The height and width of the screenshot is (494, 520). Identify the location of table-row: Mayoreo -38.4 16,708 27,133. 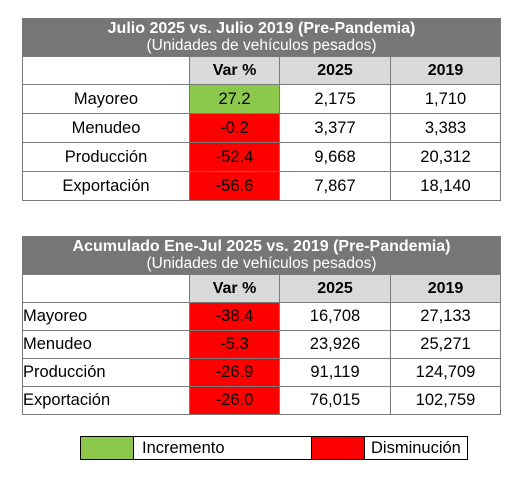
(261, 317).